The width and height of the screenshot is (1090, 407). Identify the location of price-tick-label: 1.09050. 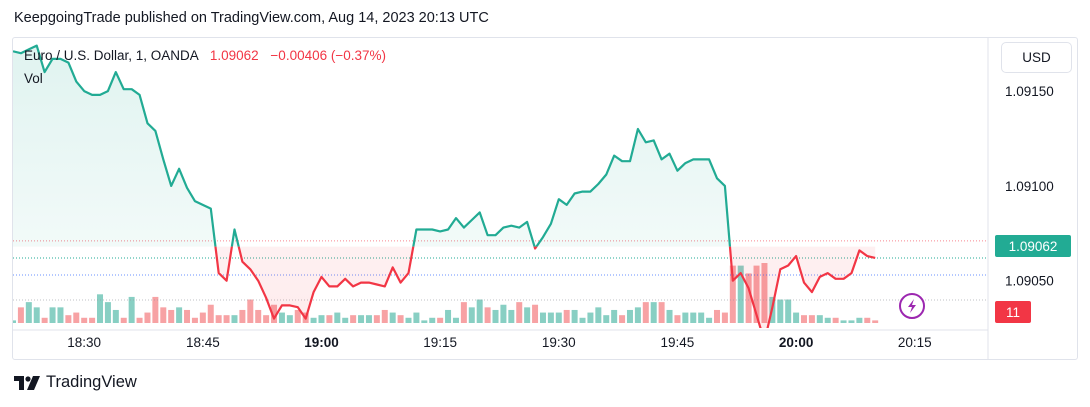
(1029, 281).